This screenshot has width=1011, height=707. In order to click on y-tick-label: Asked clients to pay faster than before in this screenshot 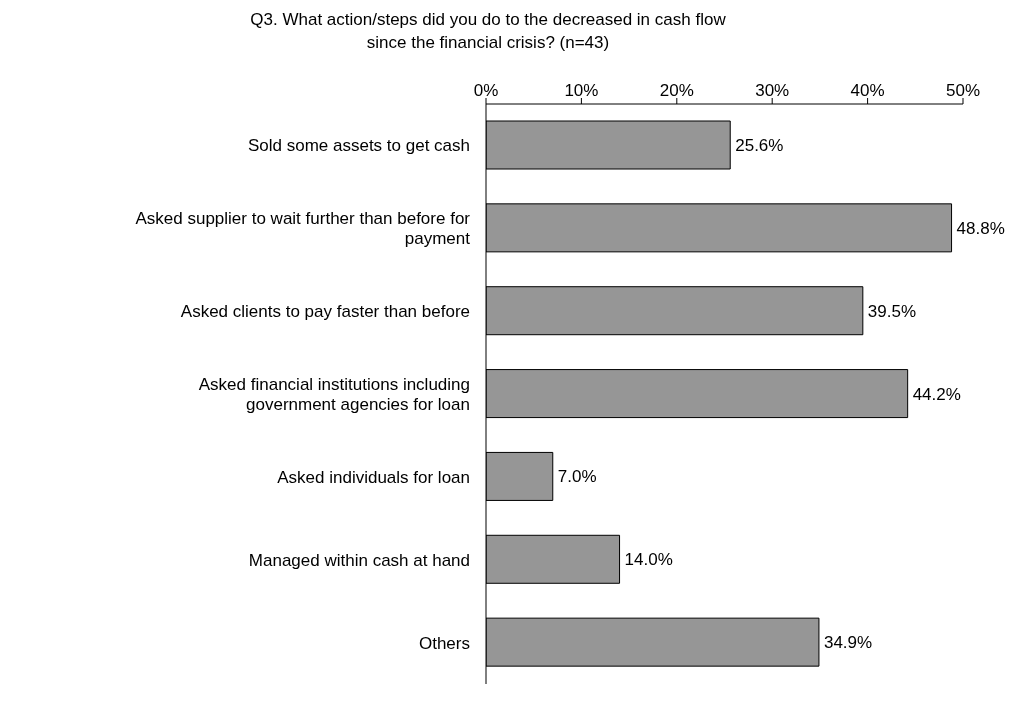, I will do `click(325, 311)`.